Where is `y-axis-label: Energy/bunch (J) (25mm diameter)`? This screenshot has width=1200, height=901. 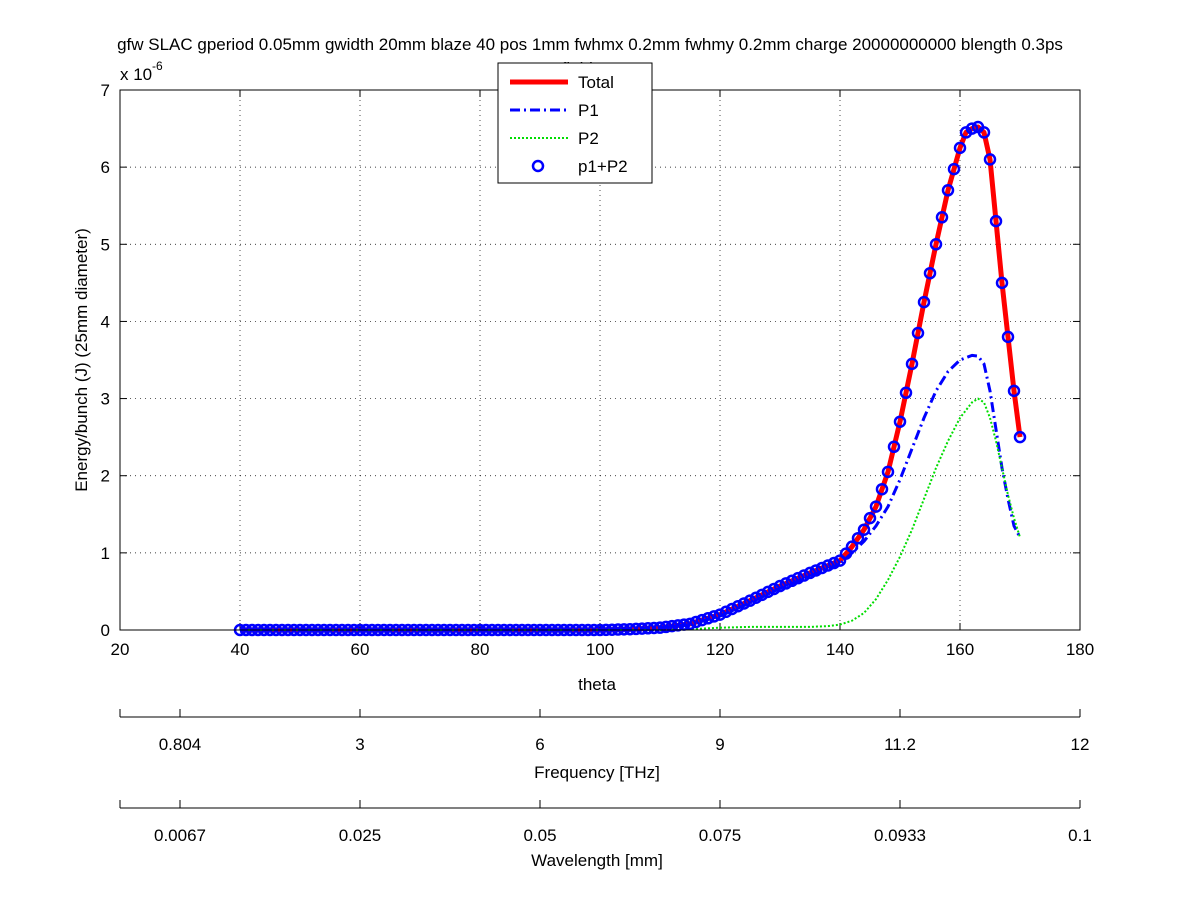
y-axis-label: Energy/bunch (J) (25mm diameter) is located at coordinates (81, 360).